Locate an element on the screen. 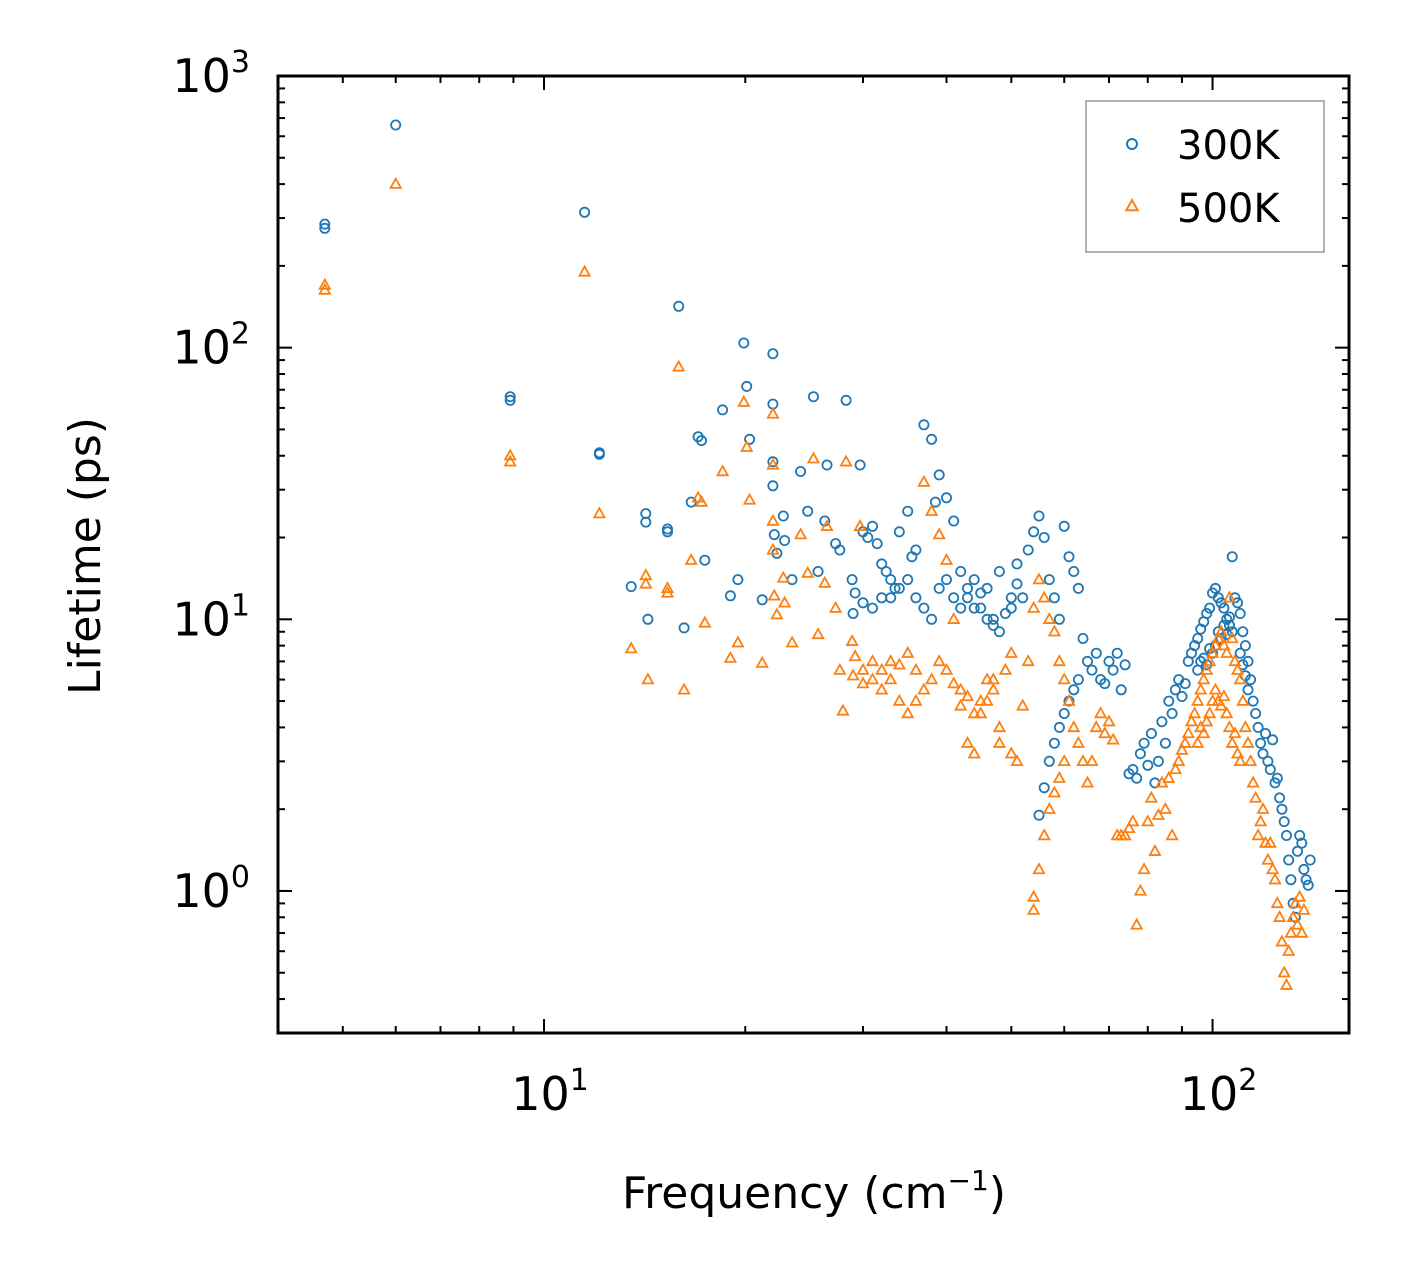  legend-label-300K: 300K is located at coordinates (1229, 146).